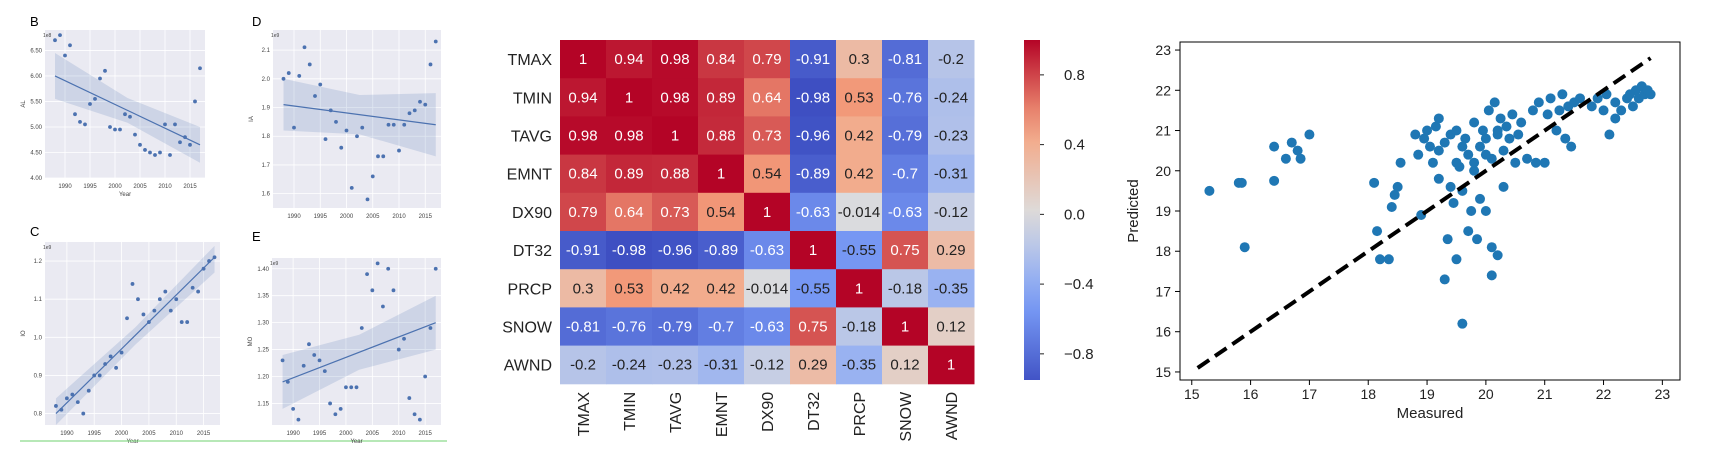 The image size is (1710, 458). Describe the element at coordinates (813, 288) in the screenshot. I see `heatmap-value-label: -0.55` at that location.